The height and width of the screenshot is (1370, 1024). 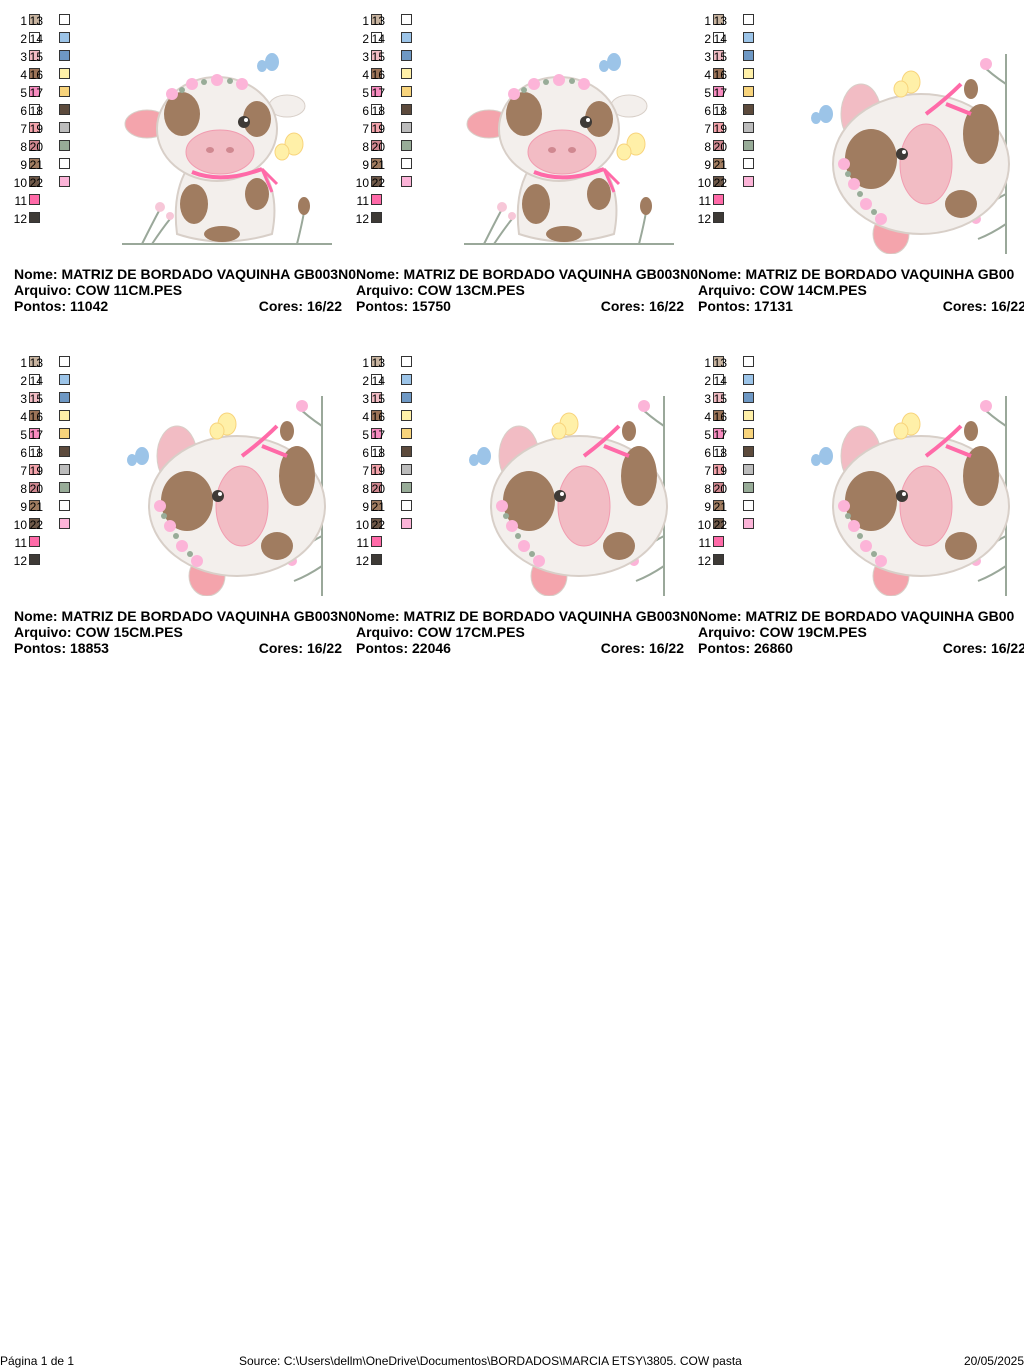 What do you see at coordinates (738, 419) in the screenshot?
I see `palette-row: 4 16` at bounding box center [738, 419].